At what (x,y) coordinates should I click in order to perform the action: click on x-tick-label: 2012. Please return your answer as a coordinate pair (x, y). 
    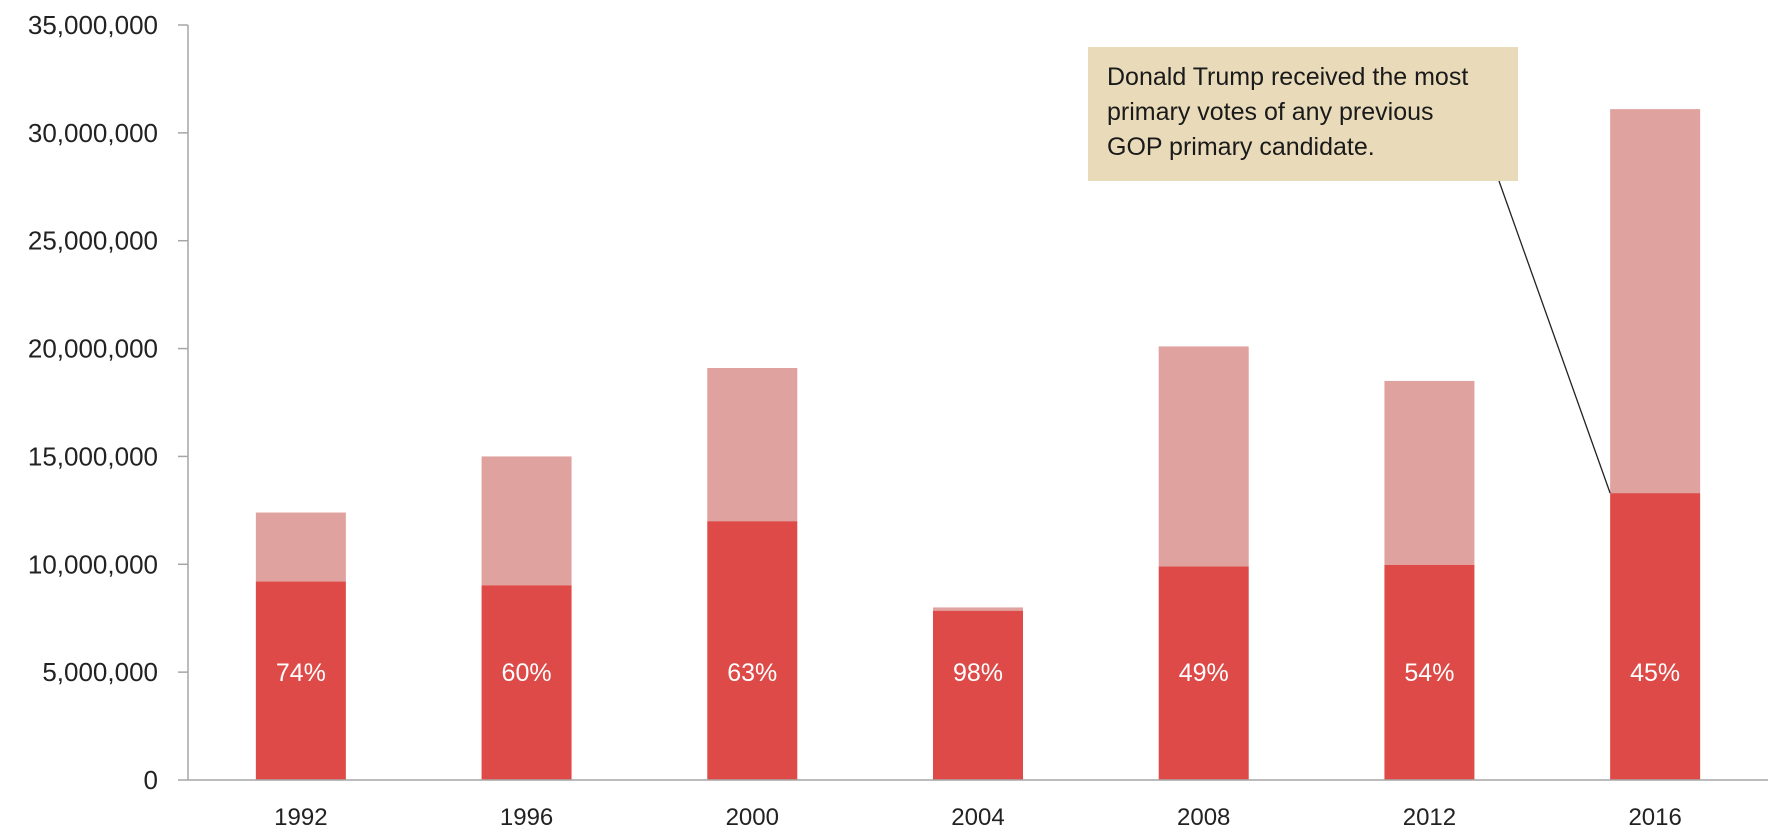
    Looking at the image, I should click on (1429, 817).